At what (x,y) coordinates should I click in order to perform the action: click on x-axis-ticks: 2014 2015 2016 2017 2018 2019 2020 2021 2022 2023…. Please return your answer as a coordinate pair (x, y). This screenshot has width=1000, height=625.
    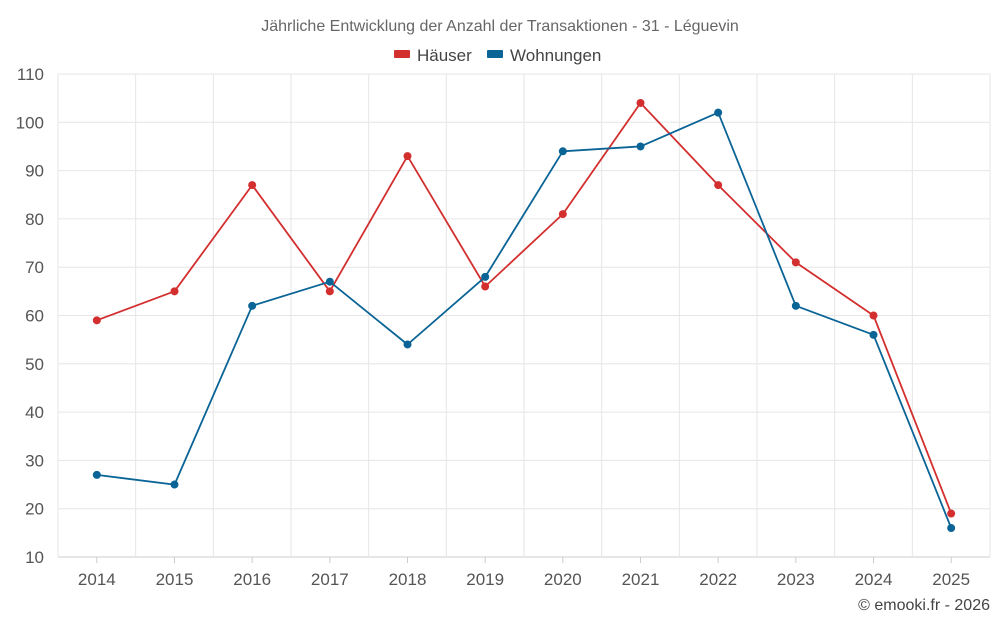
    Looking at the image, I should click on (524, 573).